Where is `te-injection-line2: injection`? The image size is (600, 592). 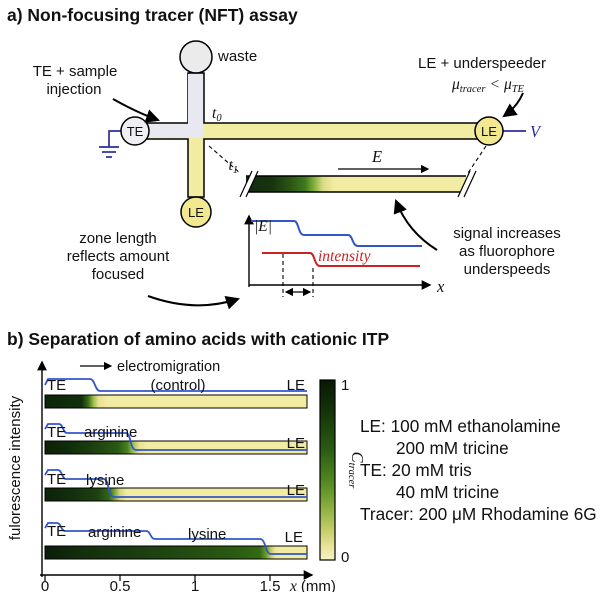 te-injection-line2: injection is located at coordinates (73, 89).